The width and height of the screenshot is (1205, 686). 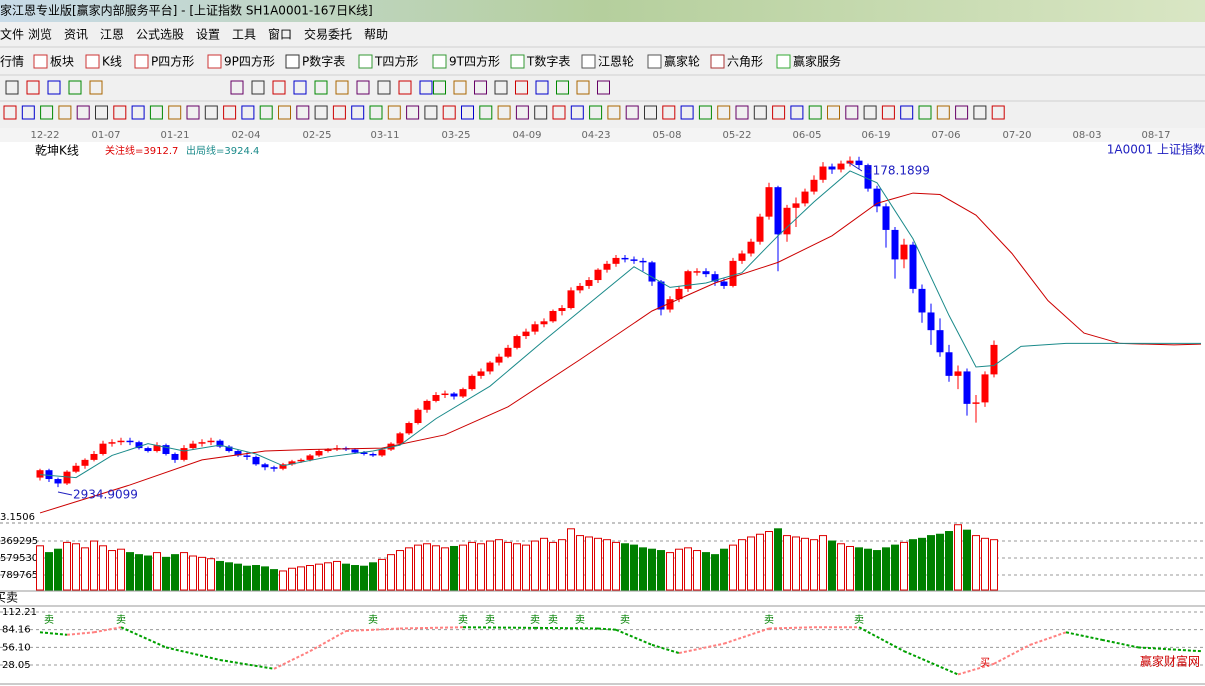 I want to click on menu-item: 窗口, so click(x=280, y=35).